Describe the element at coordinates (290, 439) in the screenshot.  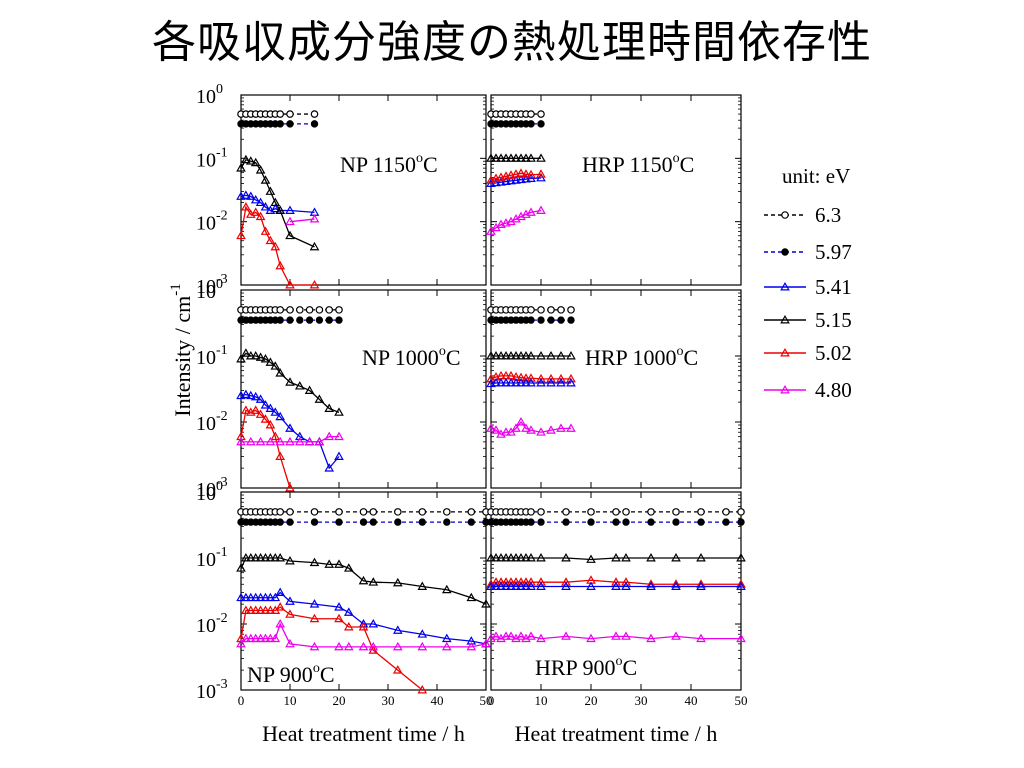
I see `series-line-p2-4.80` at that location.